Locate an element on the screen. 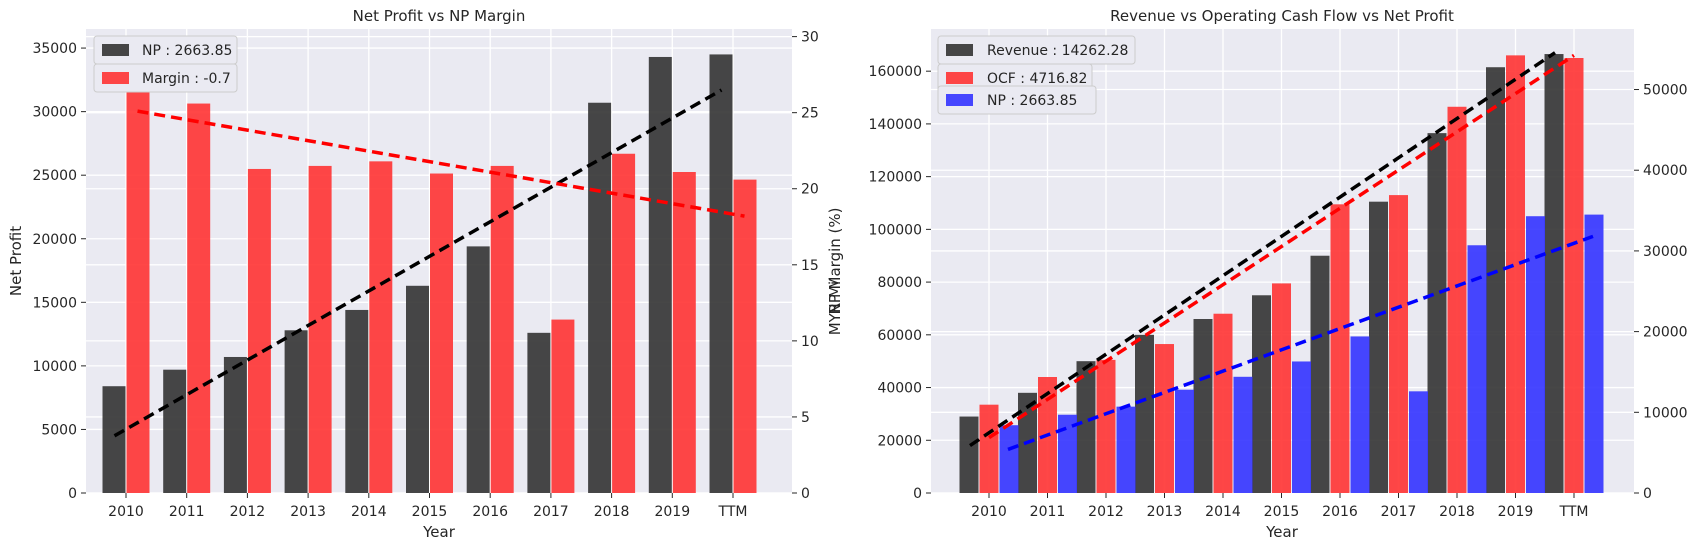  bar-revenue-2013 is located at coordinates (1144, 413).